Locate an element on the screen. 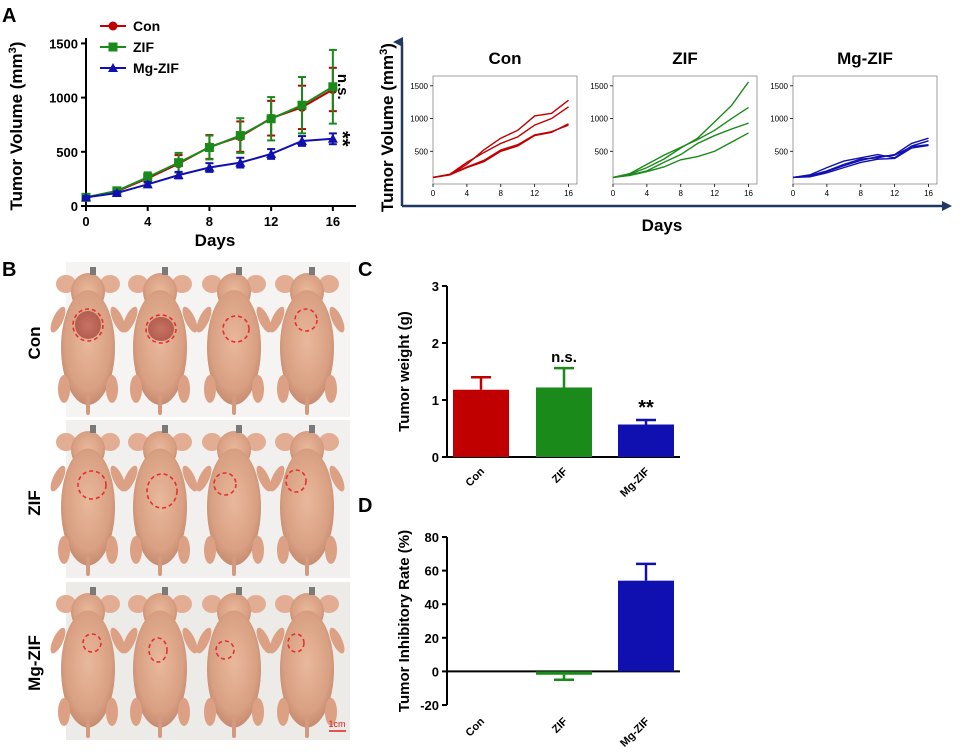 This screenshot has height=752, width=962. annotation-sig: ** is located at coordinates (342, 139).